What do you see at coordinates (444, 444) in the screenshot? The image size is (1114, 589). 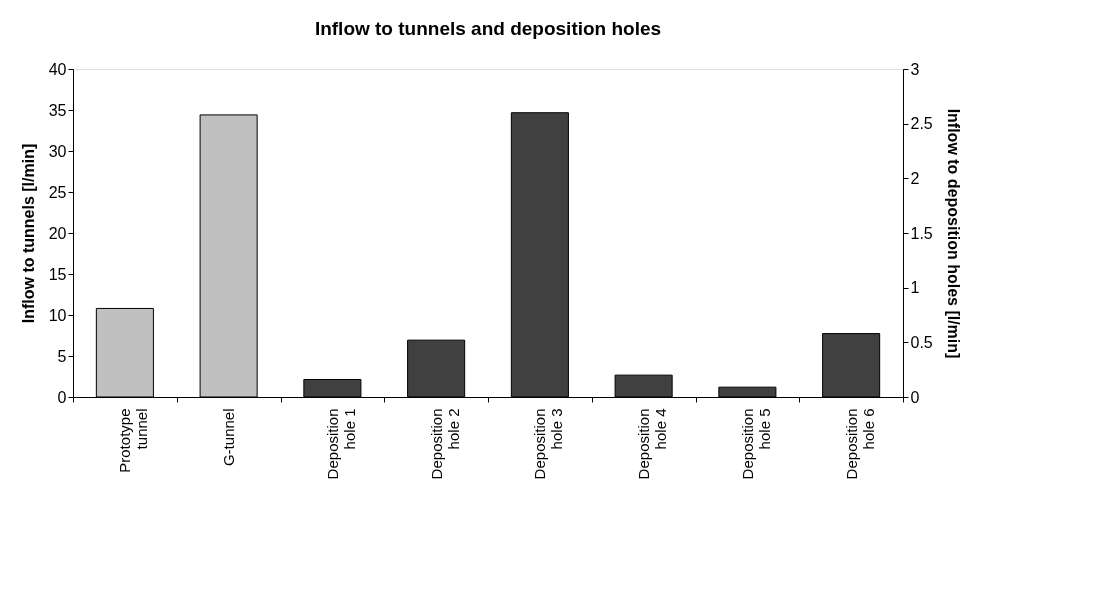 I see `x-tick-label: Deposition hole 2` at bounding box center [444, 444].